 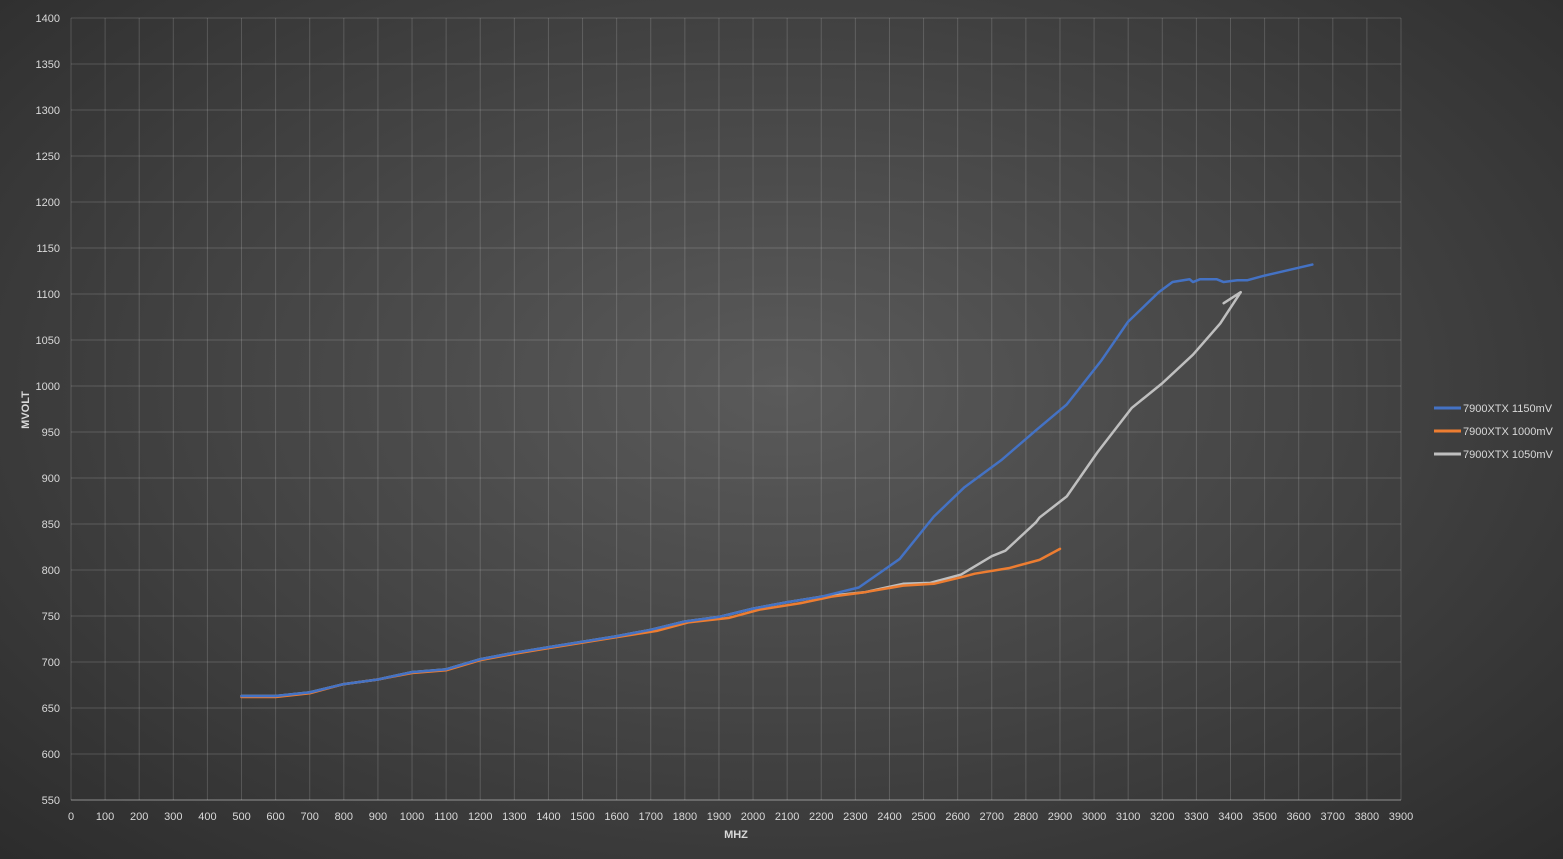 What do you see at coordinates (48, 203) in the screenshot?
I see `y-tick-label: 1200` at bounding box center [48, 203].